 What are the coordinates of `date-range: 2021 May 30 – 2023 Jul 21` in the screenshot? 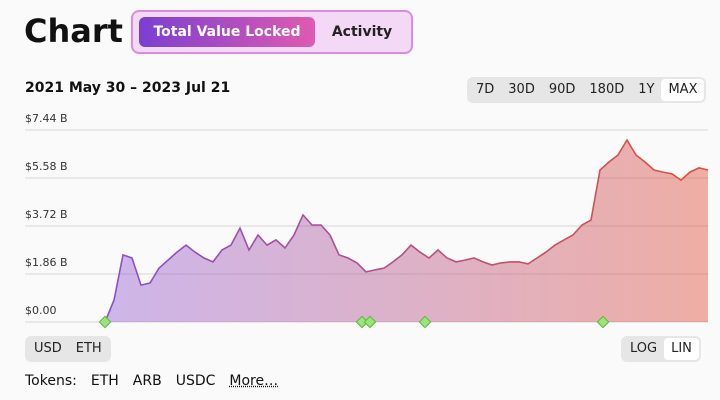 It's located at (128, 88).